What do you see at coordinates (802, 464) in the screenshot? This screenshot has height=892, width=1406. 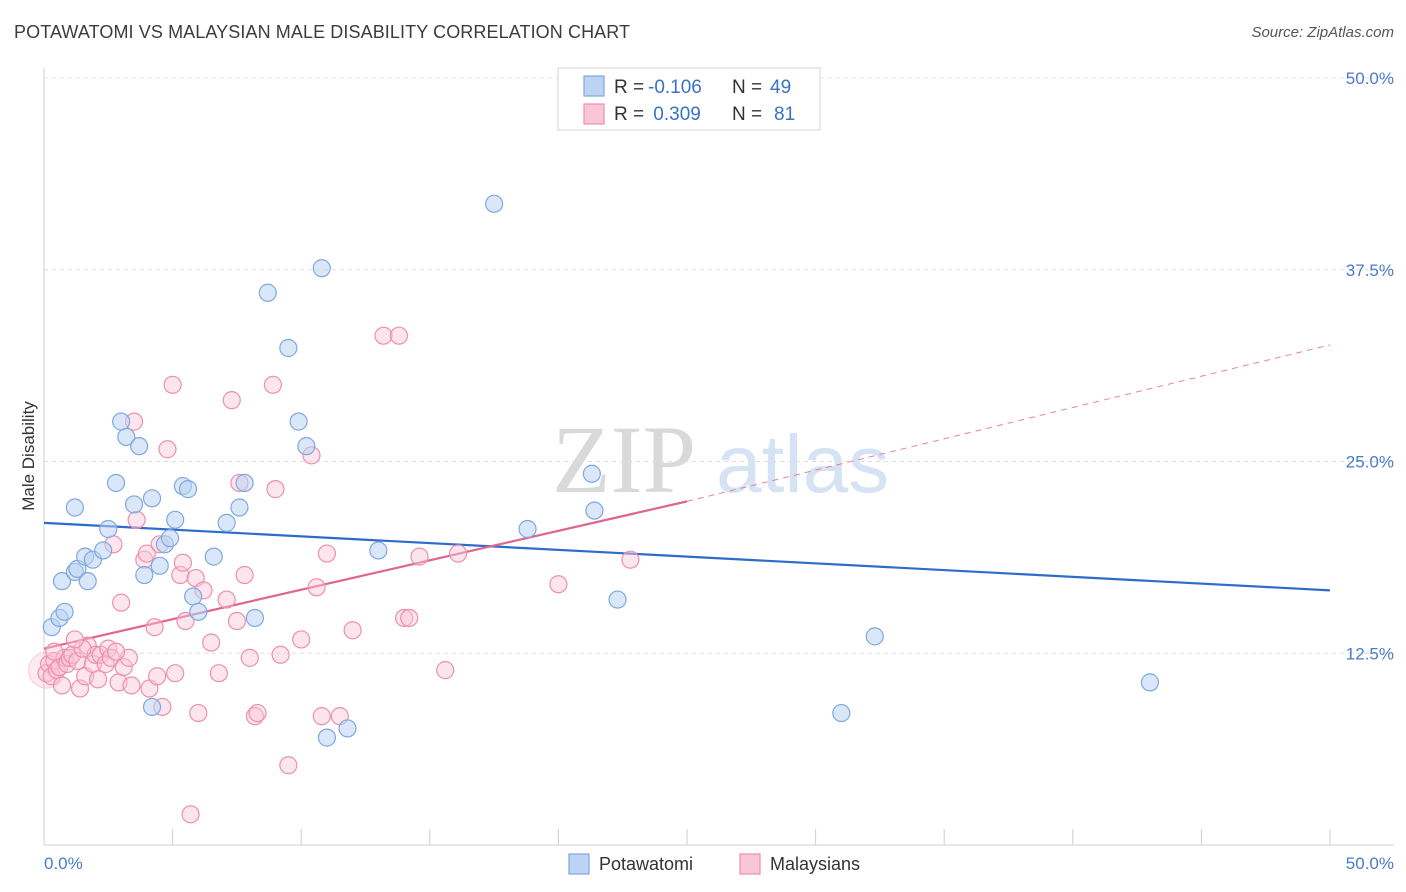 I see `watermark-atlas: atlas` at bounding box center [802, 464].